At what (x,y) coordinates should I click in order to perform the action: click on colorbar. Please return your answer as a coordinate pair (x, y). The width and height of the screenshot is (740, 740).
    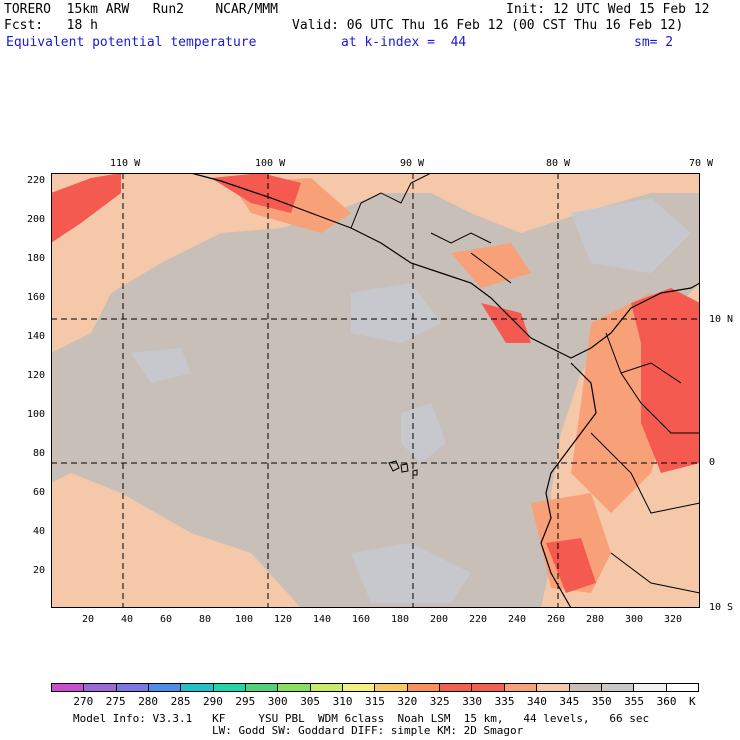
    Looking at the image, I should click on (375, 687).